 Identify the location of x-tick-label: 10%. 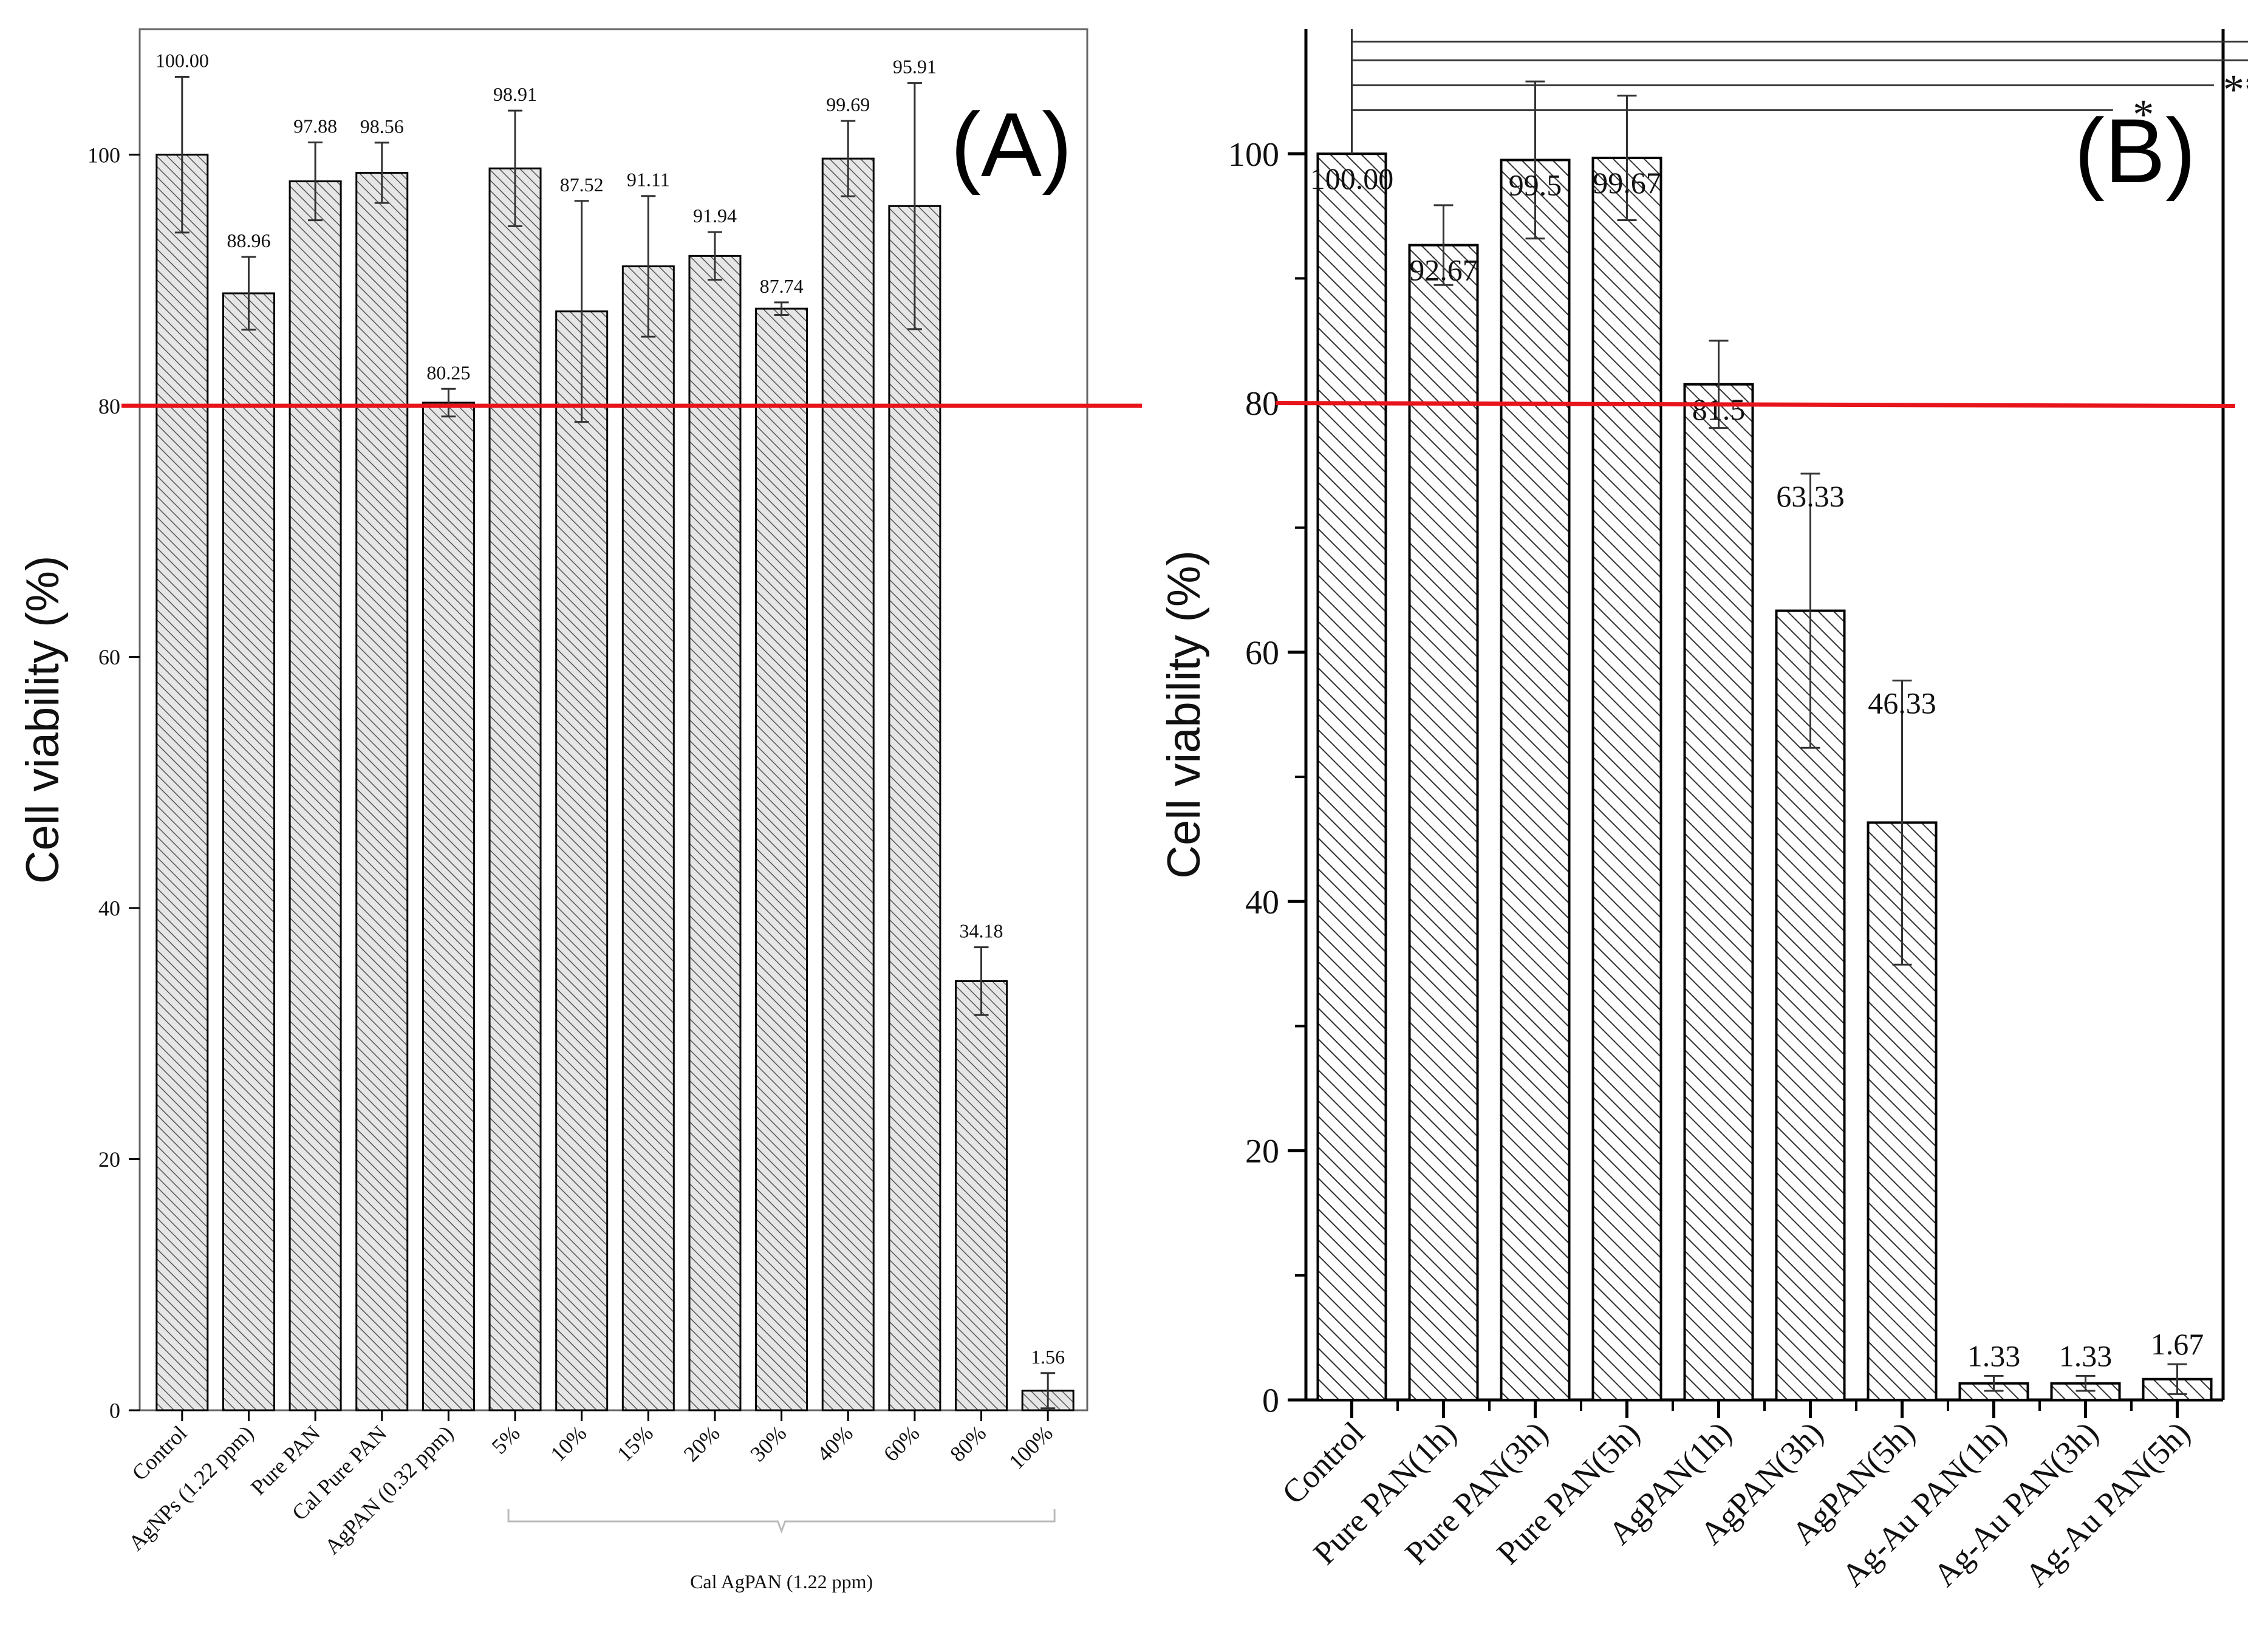
(568, 1443).